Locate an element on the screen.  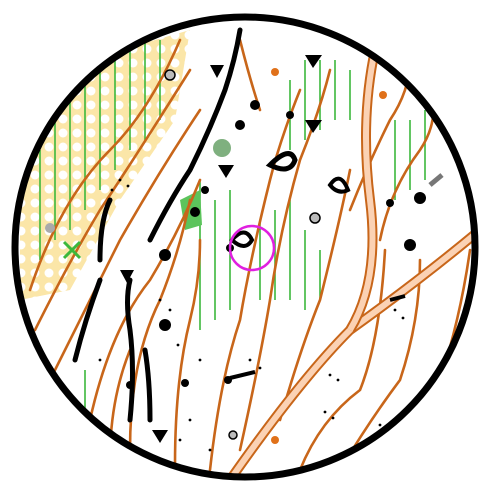
control-circle is located at coordinates (252, 248).